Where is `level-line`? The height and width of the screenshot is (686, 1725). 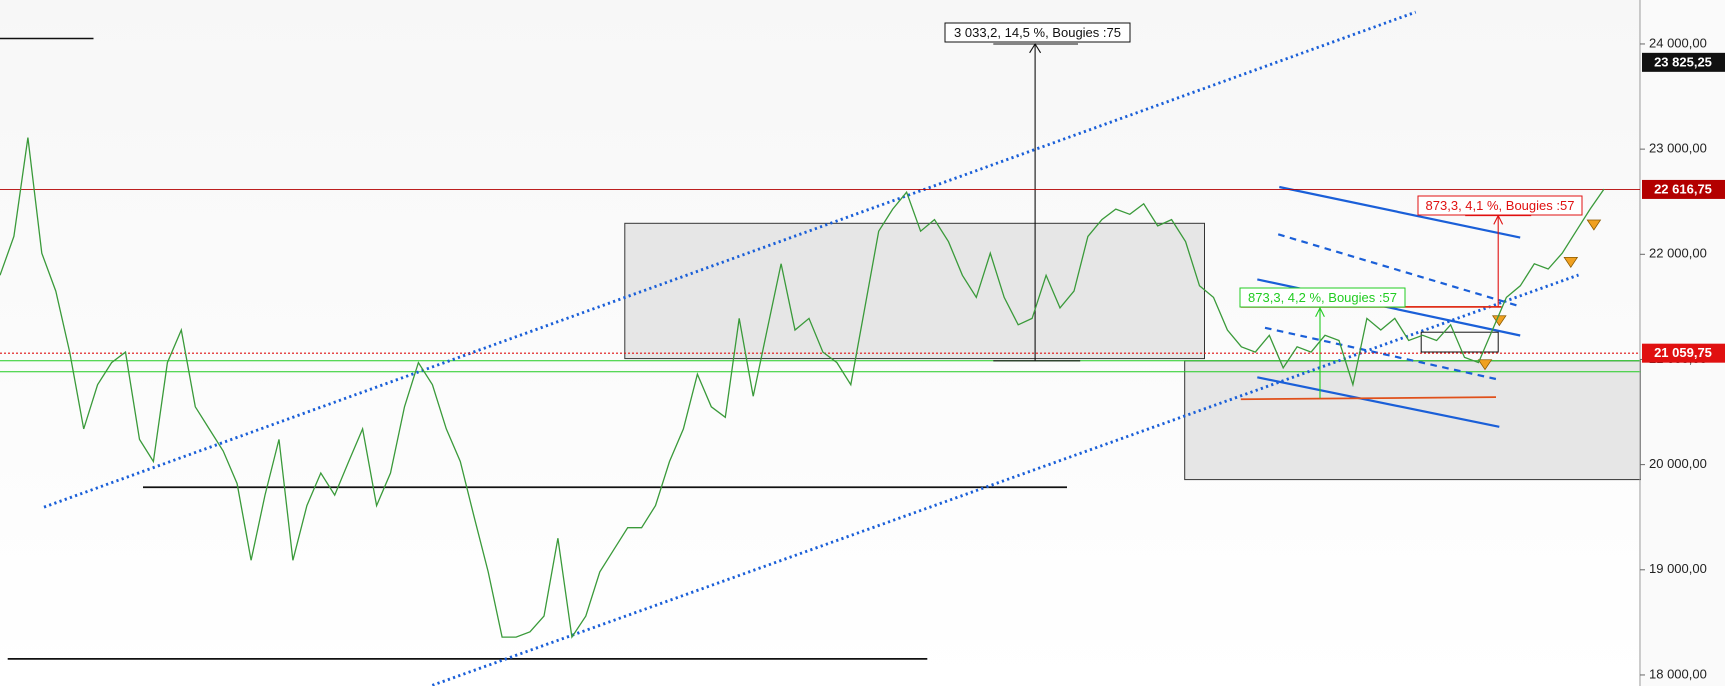
level-line is located at coordinates (1368, 398).